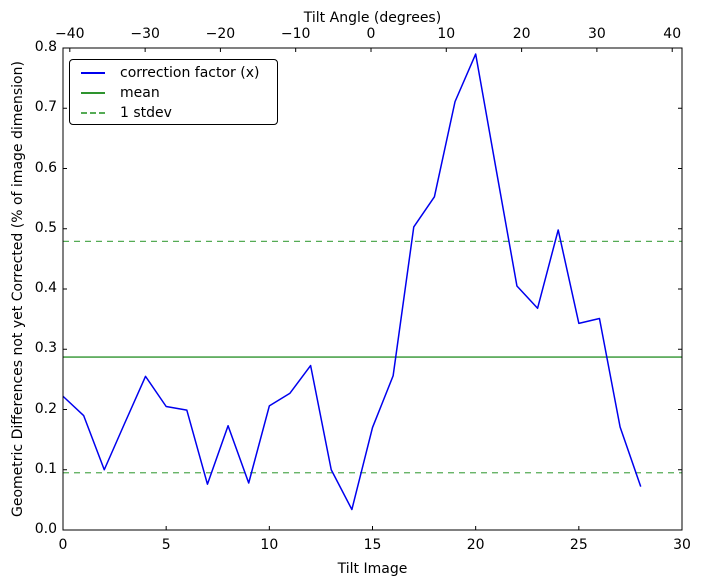 The image size is (701, 579). I want to click on legend-item-label: 1 stdev, so click(146, 113).